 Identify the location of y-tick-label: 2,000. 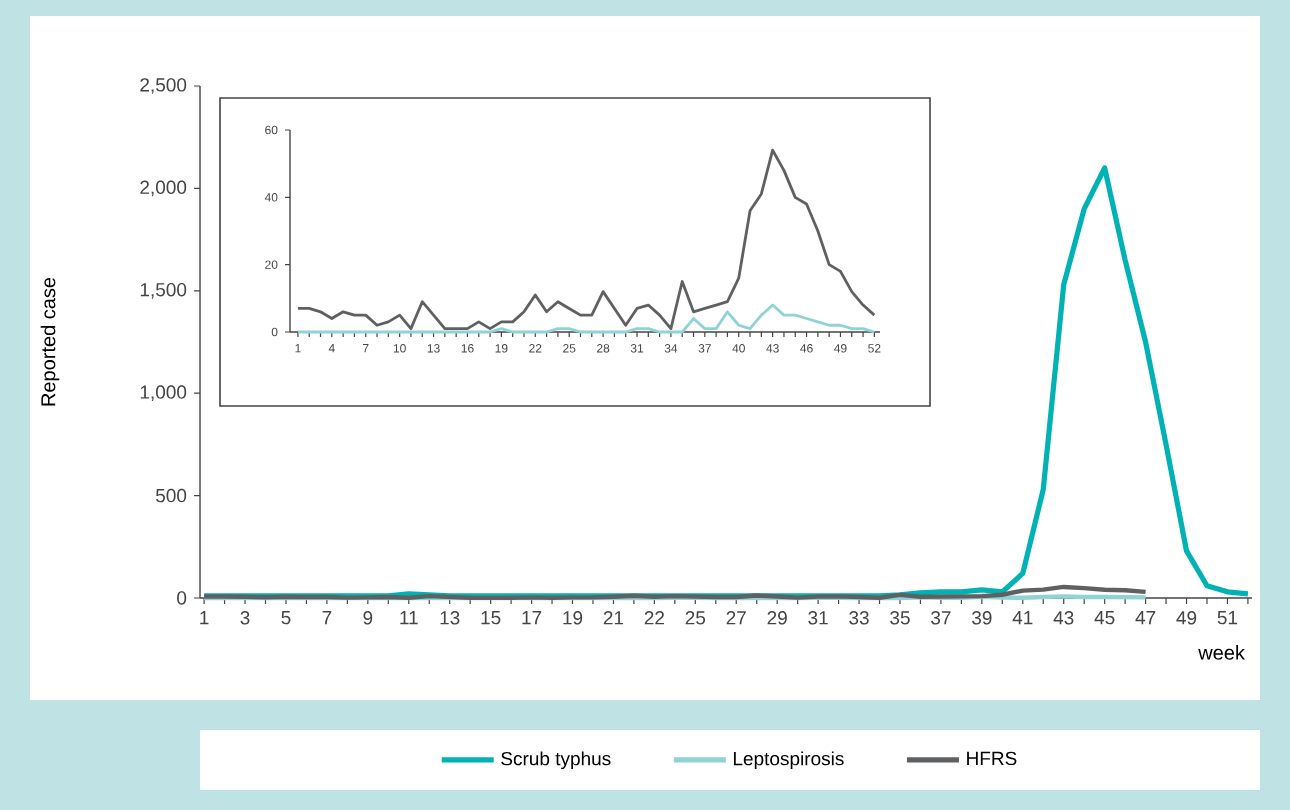
(163, 188).